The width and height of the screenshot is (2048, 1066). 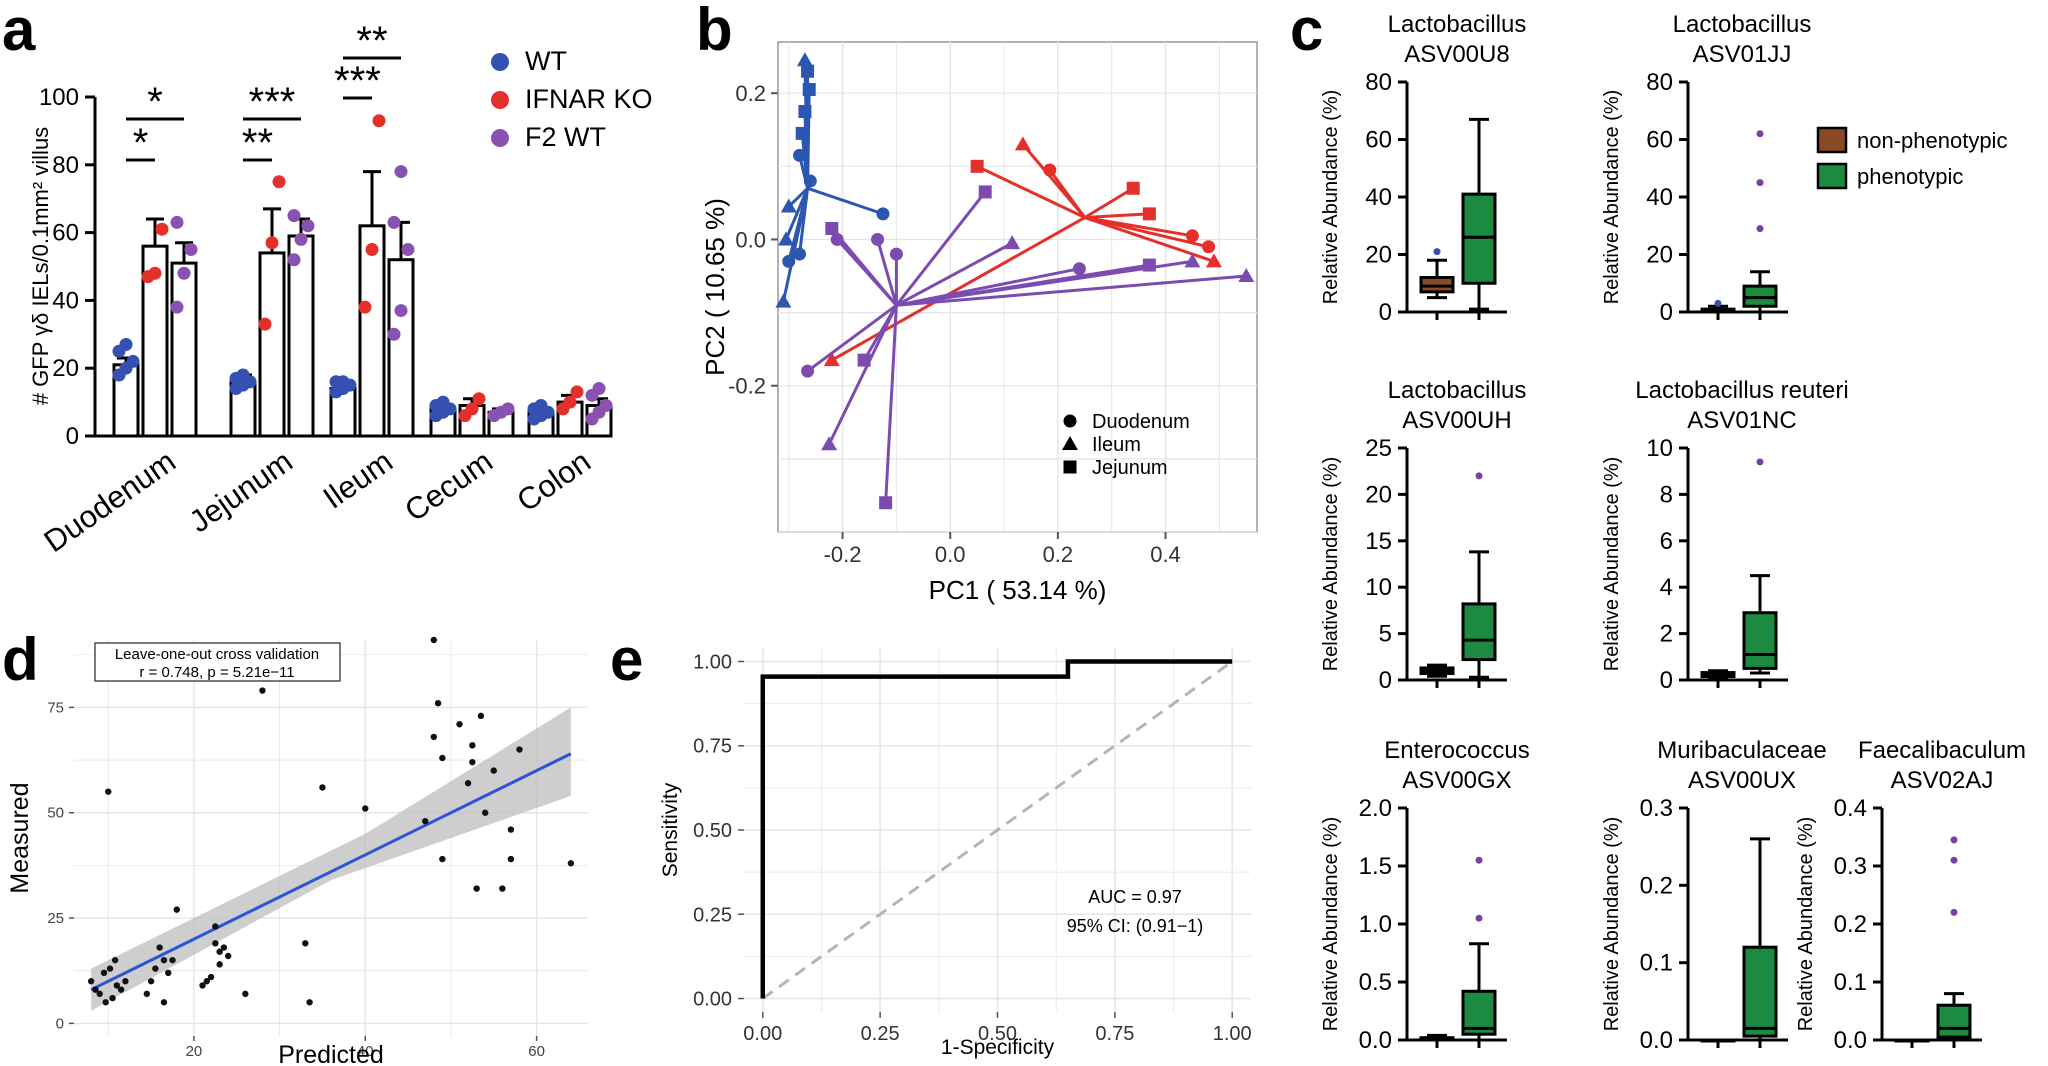 I want to click on e-roc-curve, so click(x=996, y=829).